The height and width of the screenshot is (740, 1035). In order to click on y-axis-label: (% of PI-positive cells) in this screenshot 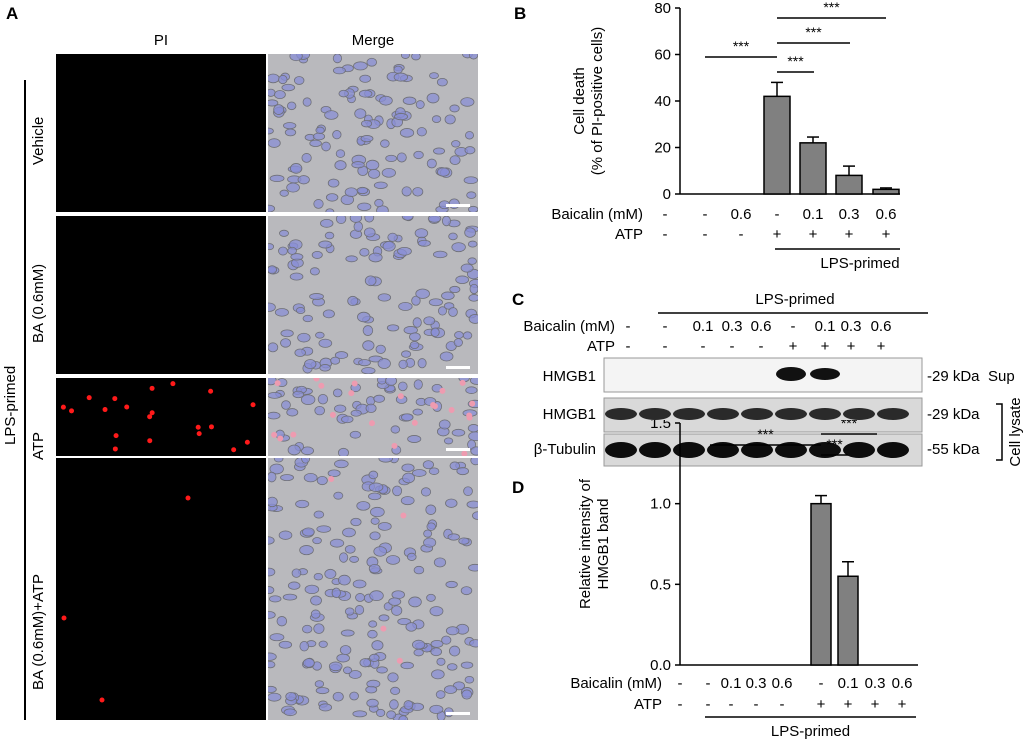, I will do `click(597, 101)`.